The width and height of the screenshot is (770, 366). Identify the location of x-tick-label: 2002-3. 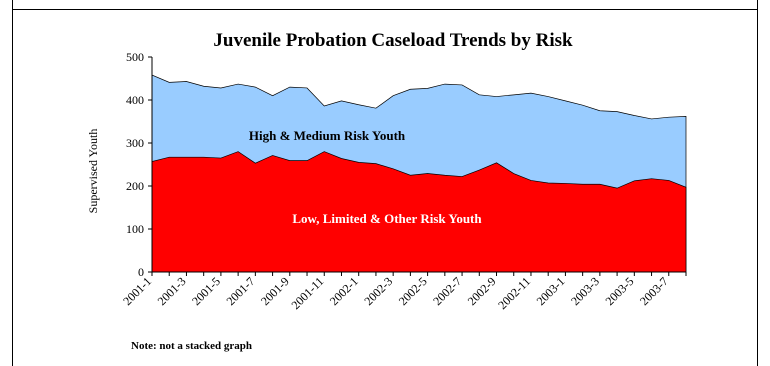
(378, 291).